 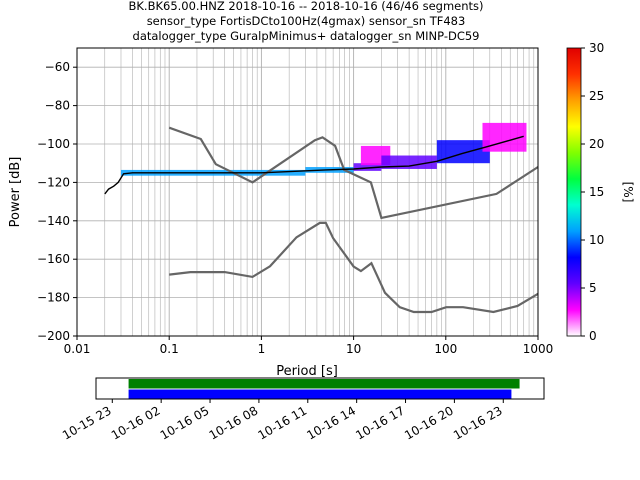 I want to click on timeline-frame, so click(x=320, y=388).